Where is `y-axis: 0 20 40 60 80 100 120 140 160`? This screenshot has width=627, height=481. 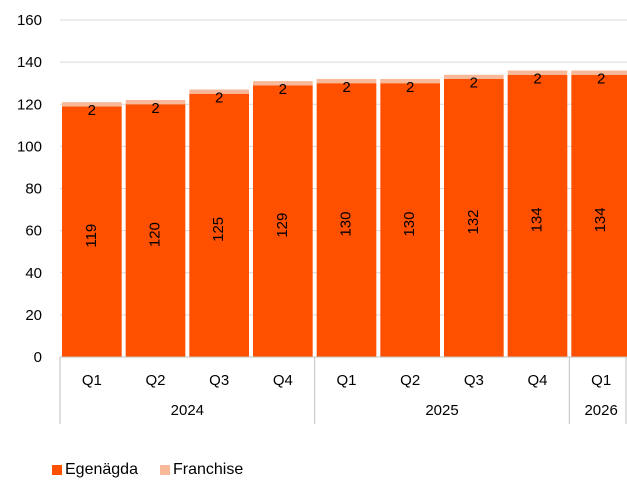
y-axis: 0 20 40 60 80 100 120 140 160 is located at coordinates (29, 189).